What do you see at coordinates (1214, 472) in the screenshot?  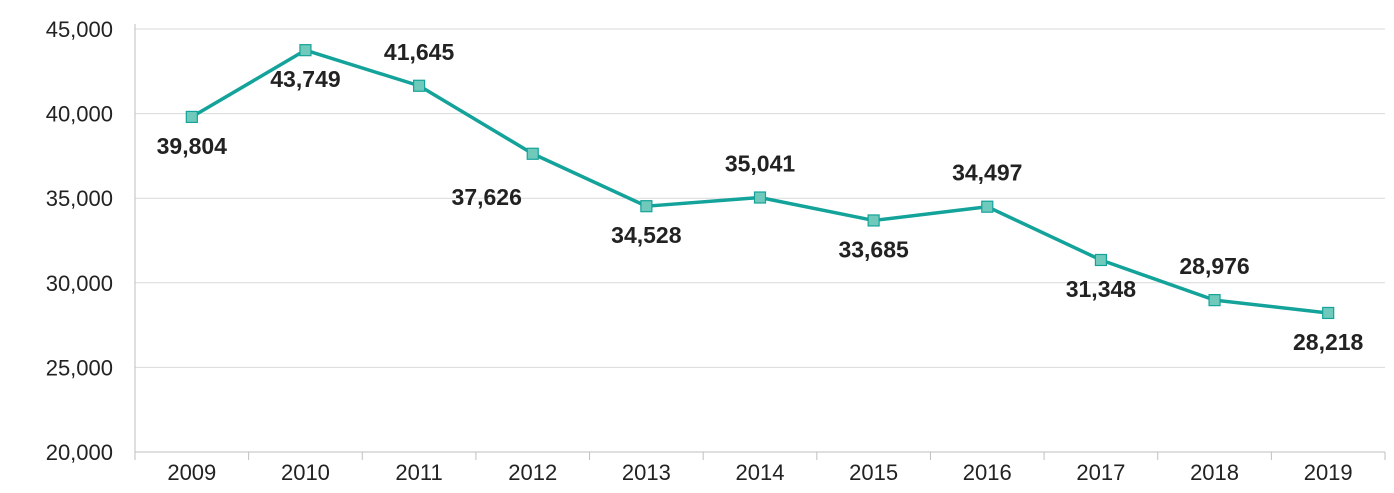 I see `x-tick-label: 2018` at bounding box center [1214, 472].